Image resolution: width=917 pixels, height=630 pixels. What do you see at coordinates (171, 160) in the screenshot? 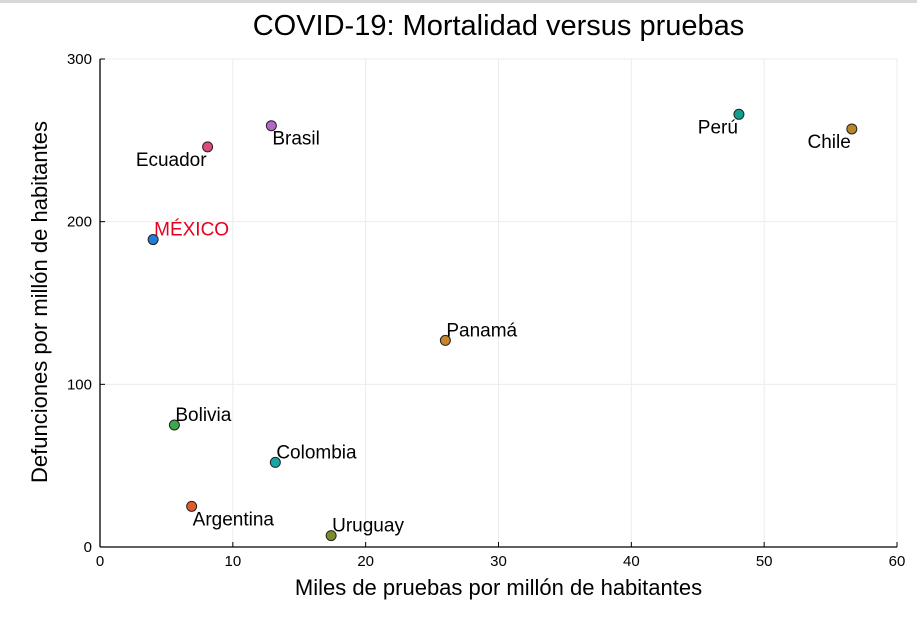
I see `point-label: Ecuador` at bounding box center [171, 160].